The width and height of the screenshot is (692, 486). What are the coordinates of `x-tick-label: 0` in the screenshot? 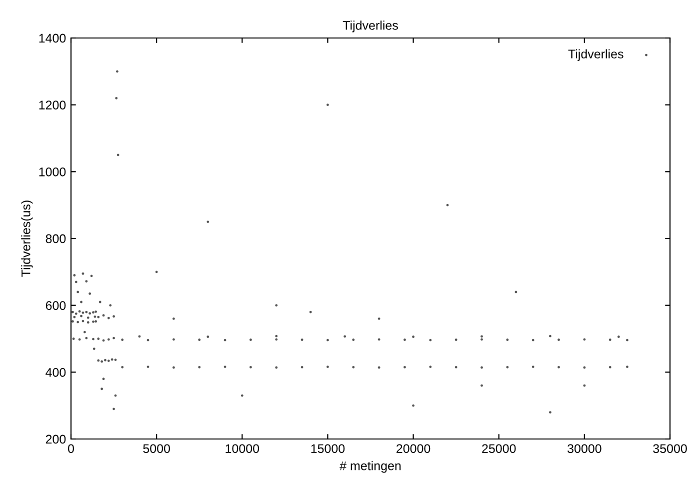 It's located at (71, 449).